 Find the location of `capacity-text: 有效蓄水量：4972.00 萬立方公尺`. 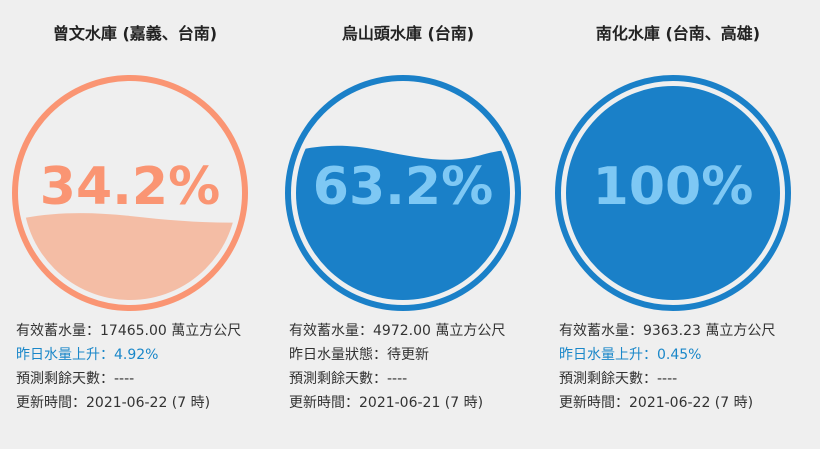

capacity-text: 有效蓄水量：4972.00 萬立方公尺 is located at coordinates (397, 331).